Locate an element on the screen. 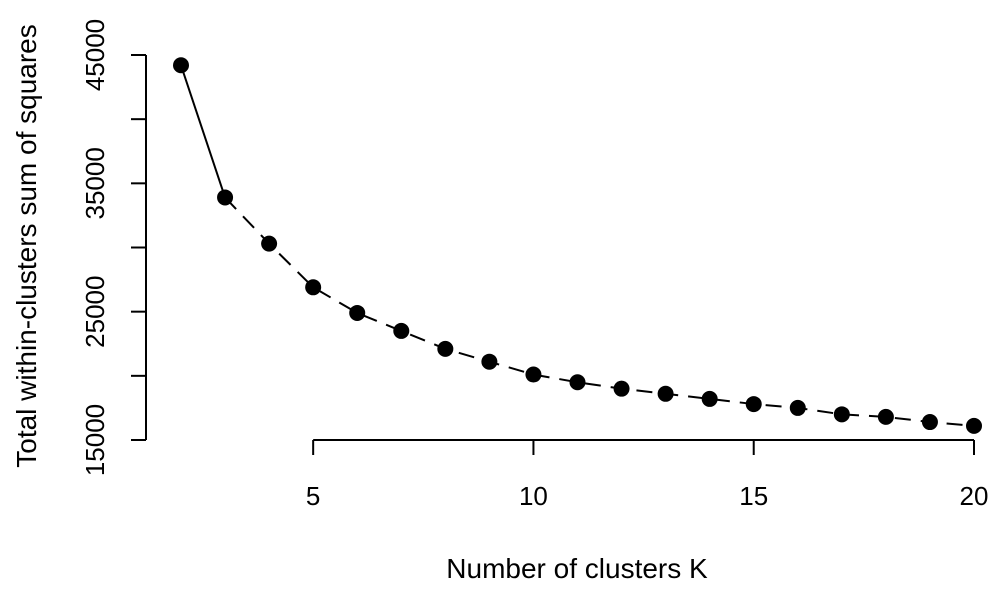 Image resolution: width=1000 pixels, height=592 pixels. x-tick-label: 15 is located at coordinates (753, 496).